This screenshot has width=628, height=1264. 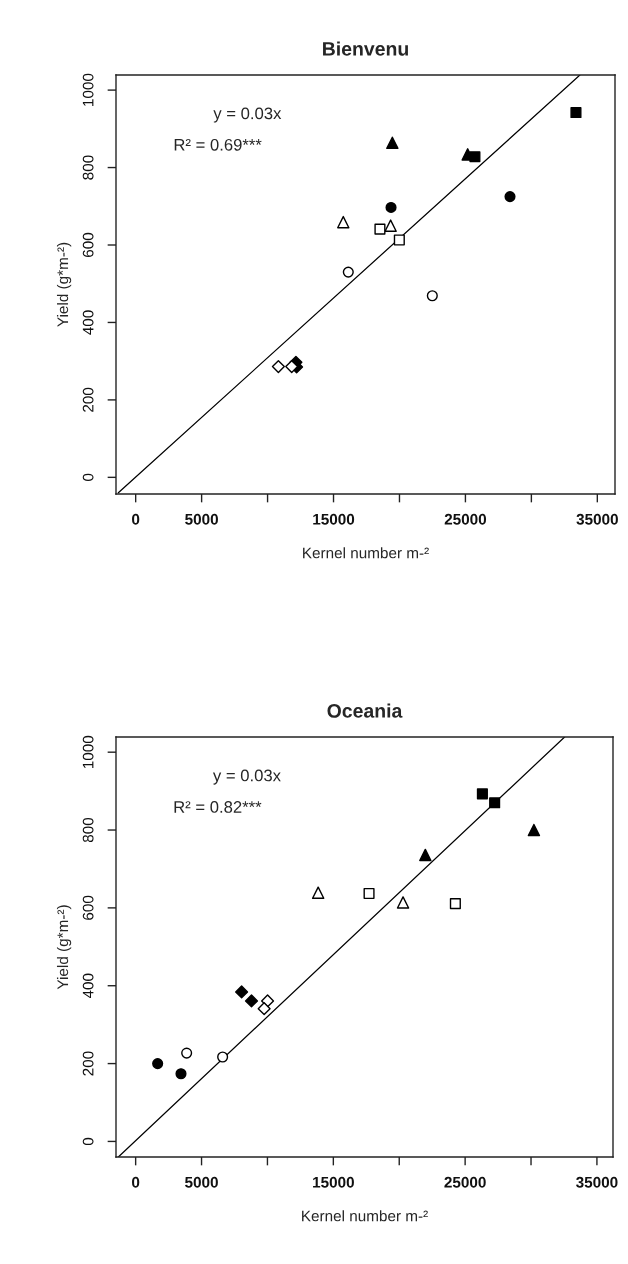 I want to click on chart-title: Bienvenu, so click(x=365, y=48).